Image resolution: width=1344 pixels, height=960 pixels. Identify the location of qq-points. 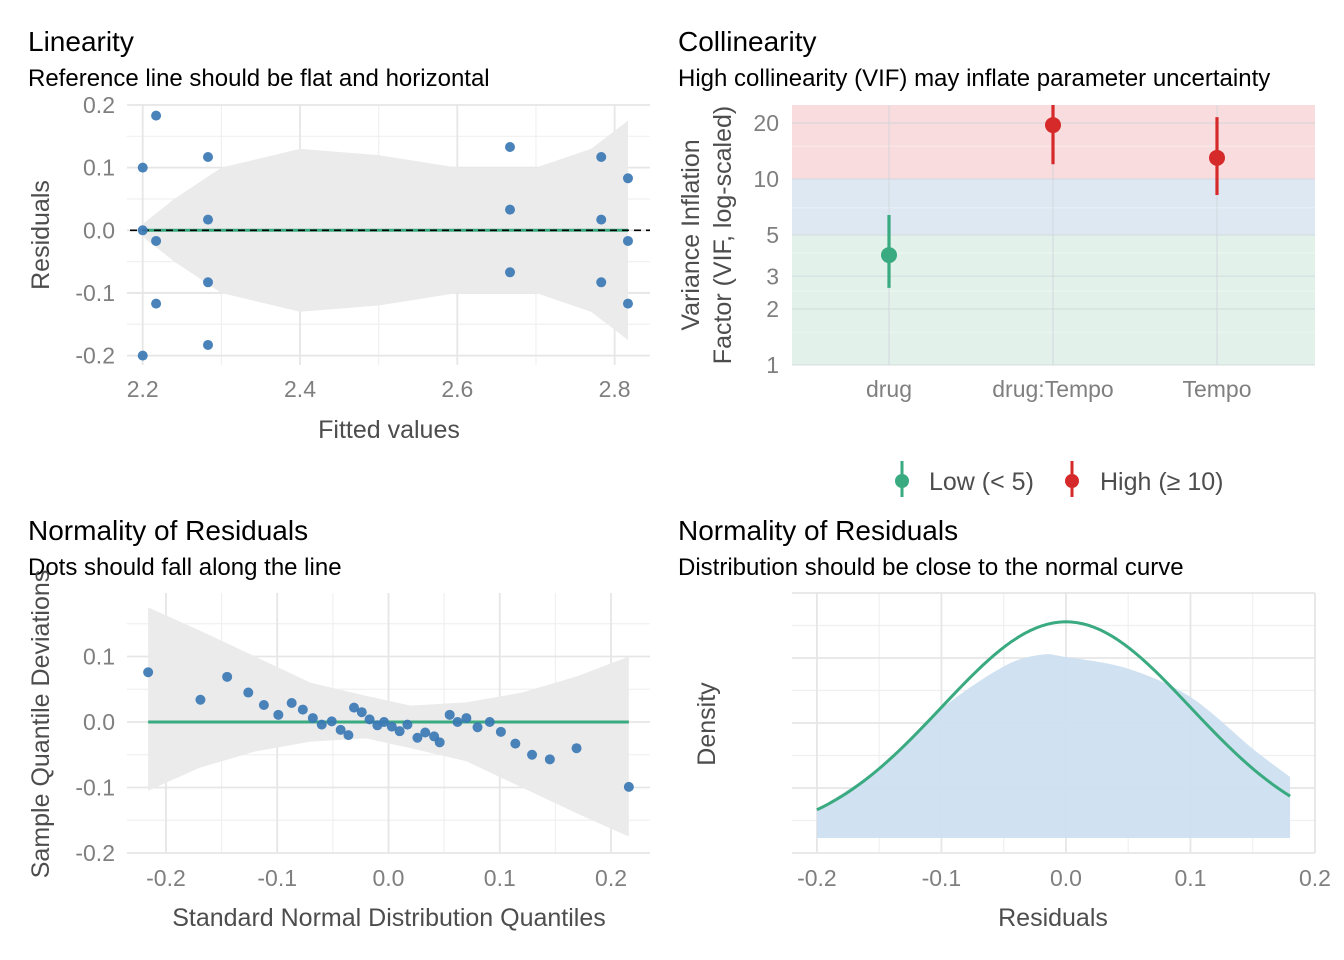
(388, 729).